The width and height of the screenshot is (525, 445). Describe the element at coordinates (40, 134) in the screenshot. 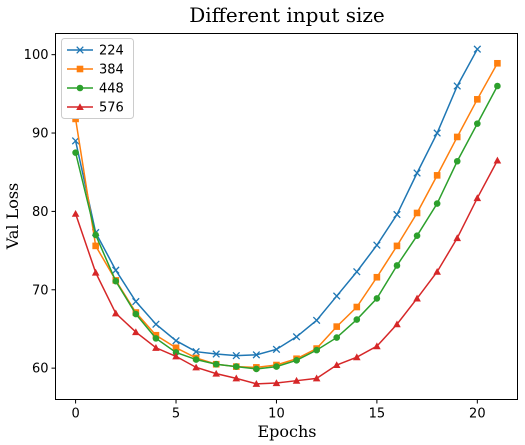

I see `y-tick-label: 90` at that location.